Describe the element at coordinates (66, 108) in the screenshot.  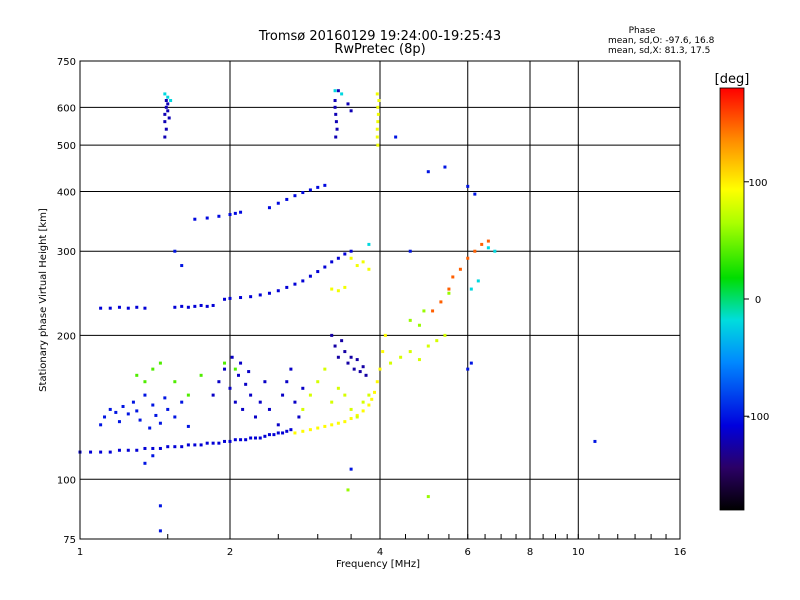
I see `y-tick-label: 600` at that location.